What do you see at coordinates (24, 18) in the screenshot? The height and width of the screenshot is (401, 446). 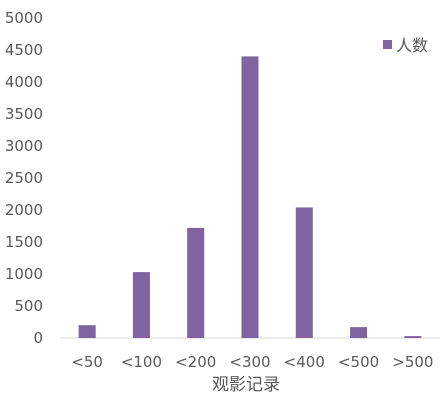 I see `y-tick-label: 5000` at bounding box center [24, 18].